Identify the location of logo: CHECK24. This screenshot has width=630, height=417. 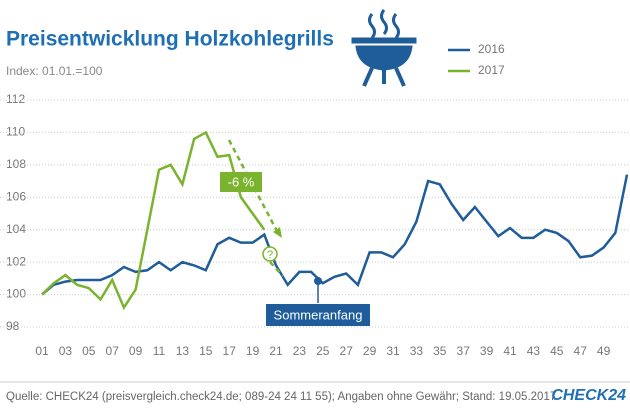
(588, 395).